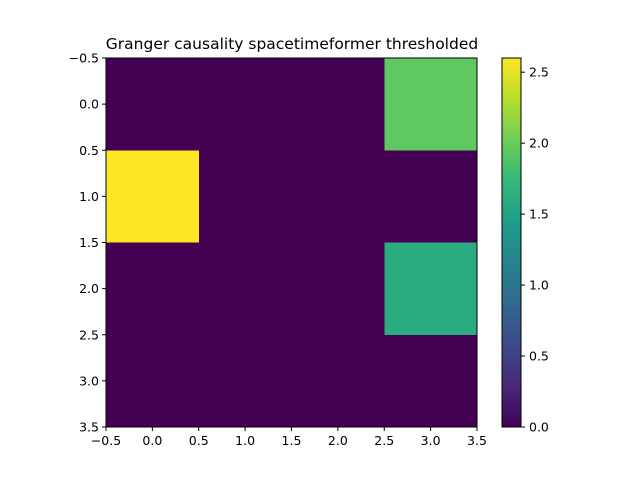 This screenshot has width=640, height=480. What do you see at coordinates (89, 427) in the screenshot?
I see `y-tick-label: 3.5` at bounding box center [89, 427].